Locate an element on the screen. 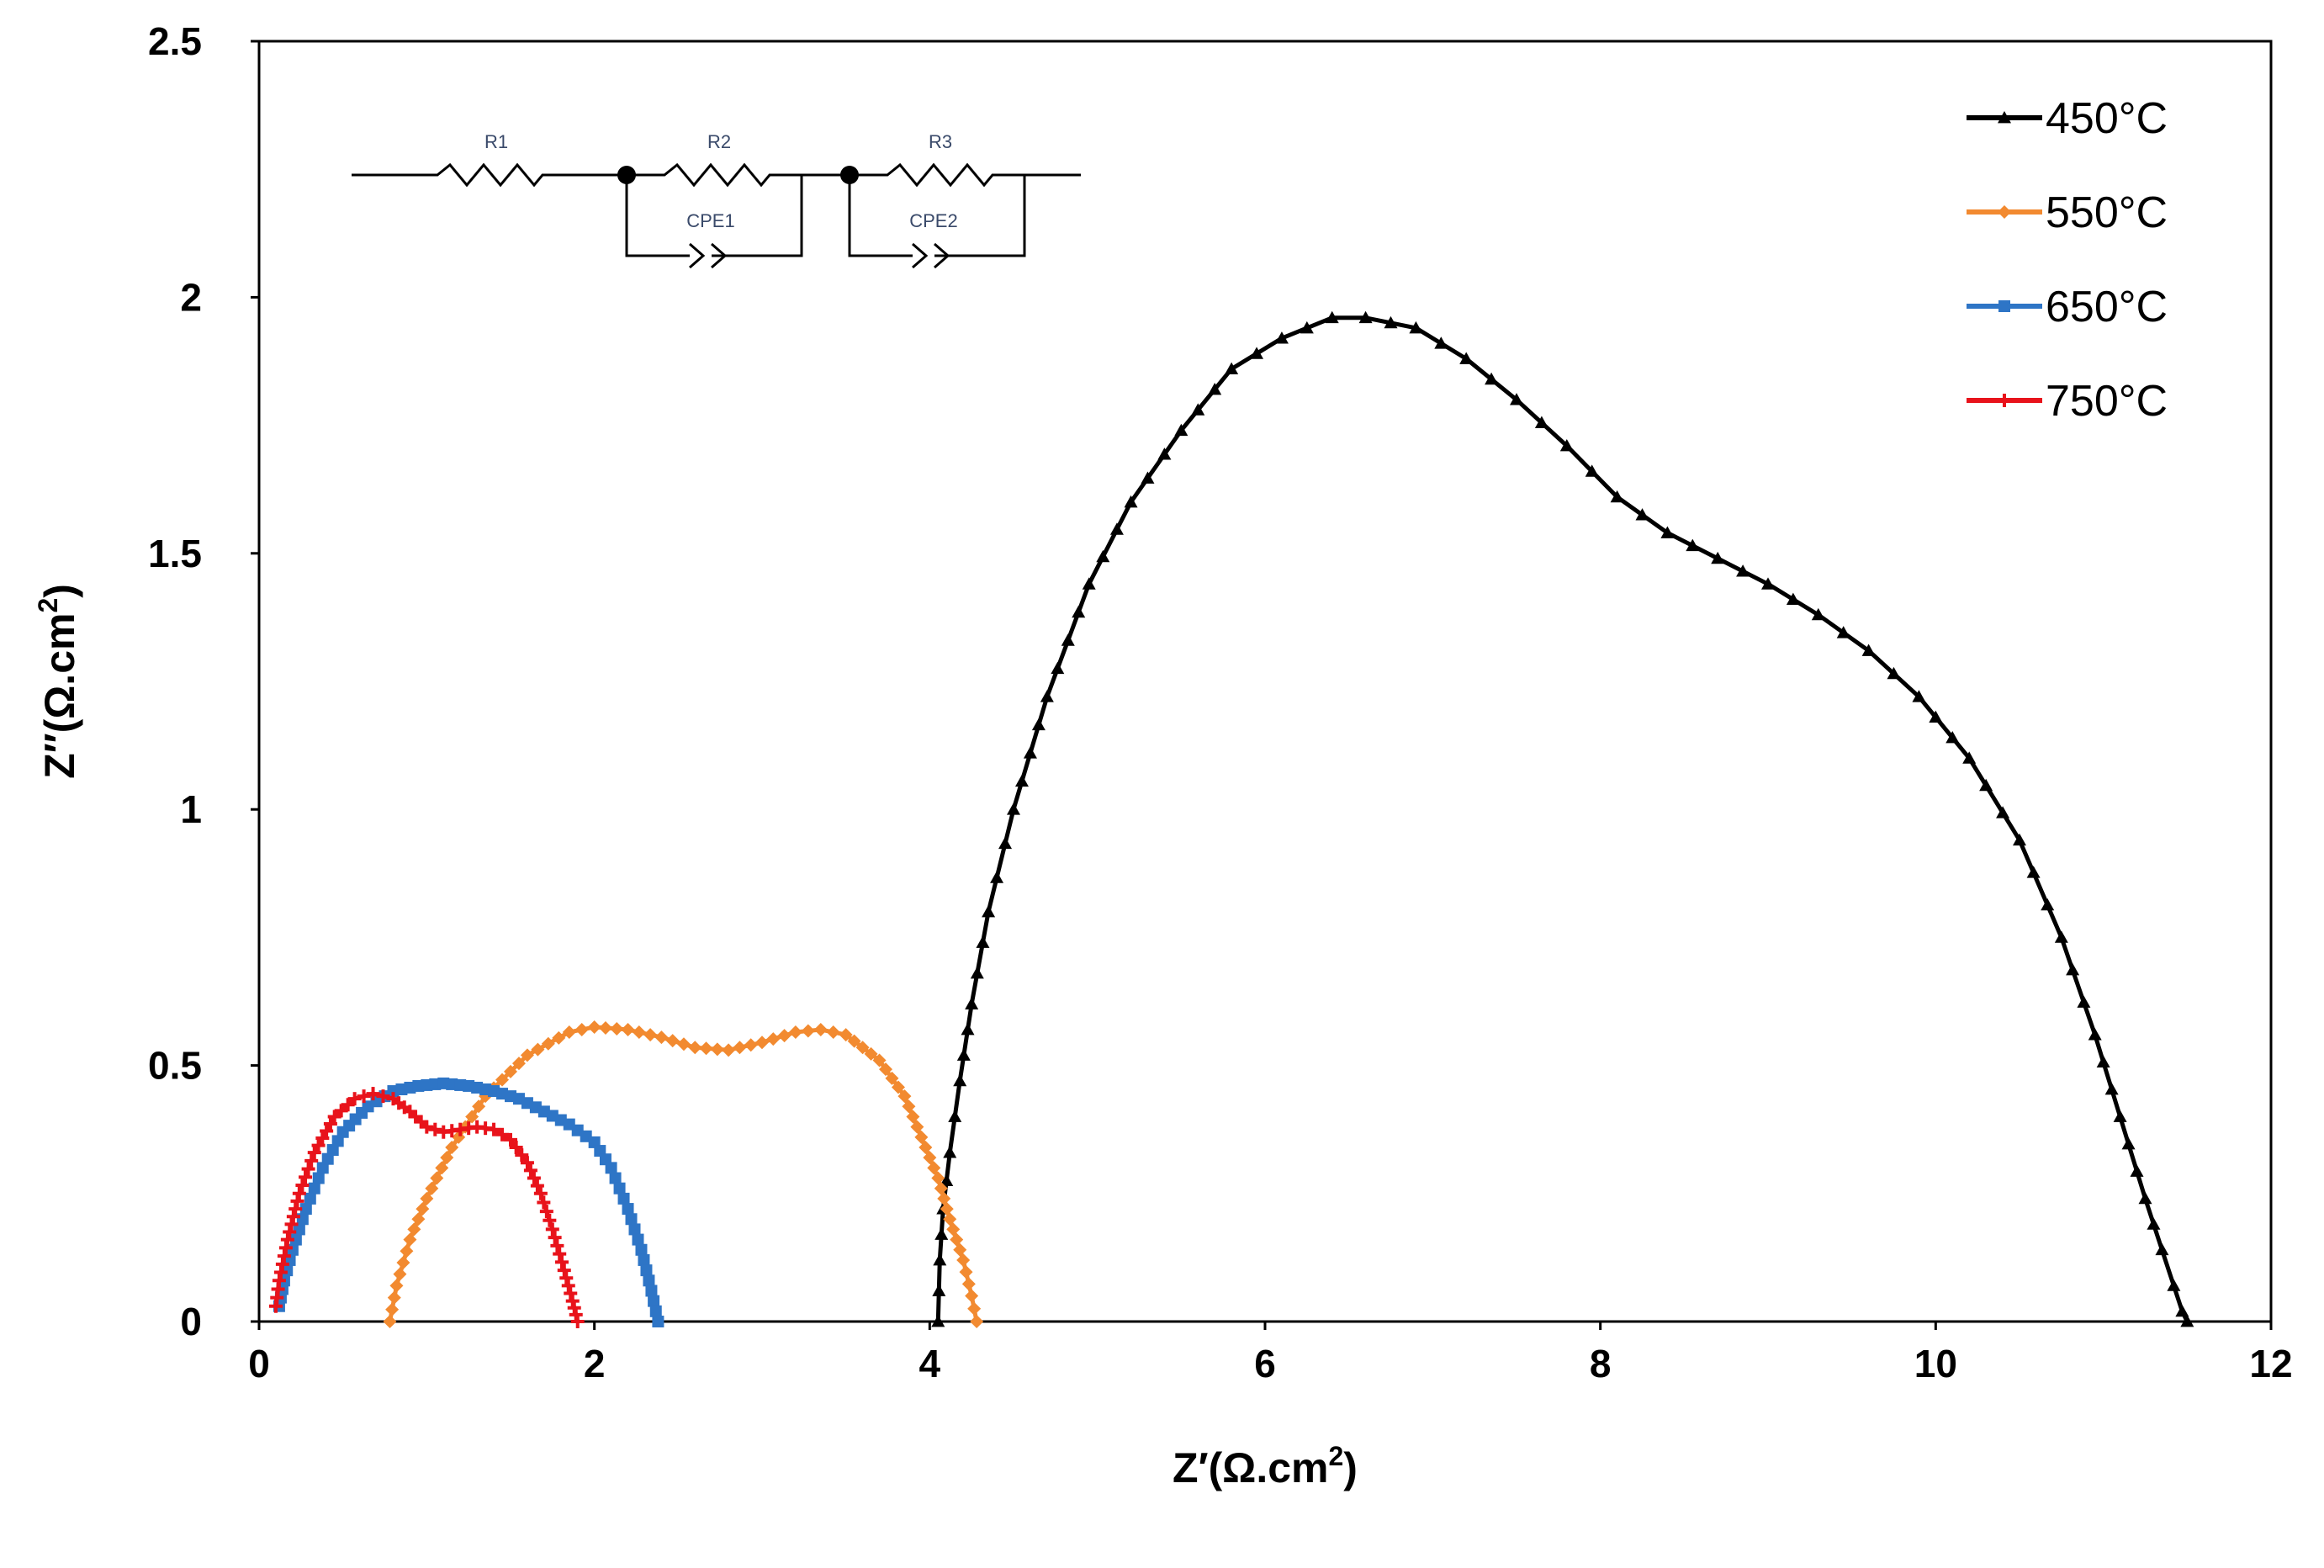  y-tick-label: 2.5 is located at coordinates (175, 41).